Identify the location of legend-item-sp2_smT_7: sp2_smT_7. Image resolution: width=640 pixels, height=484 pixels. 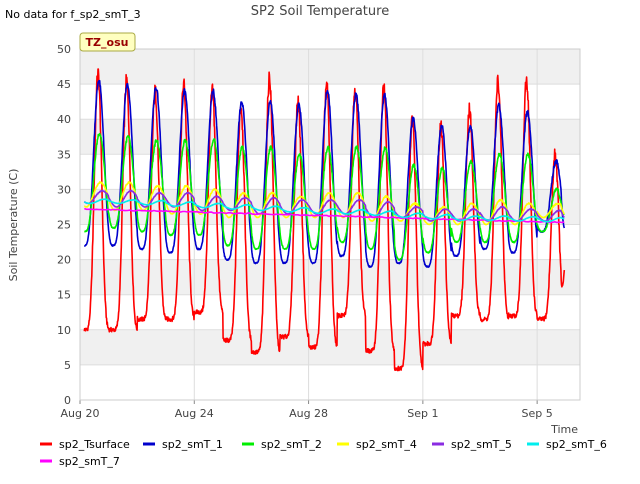
(80, 461).